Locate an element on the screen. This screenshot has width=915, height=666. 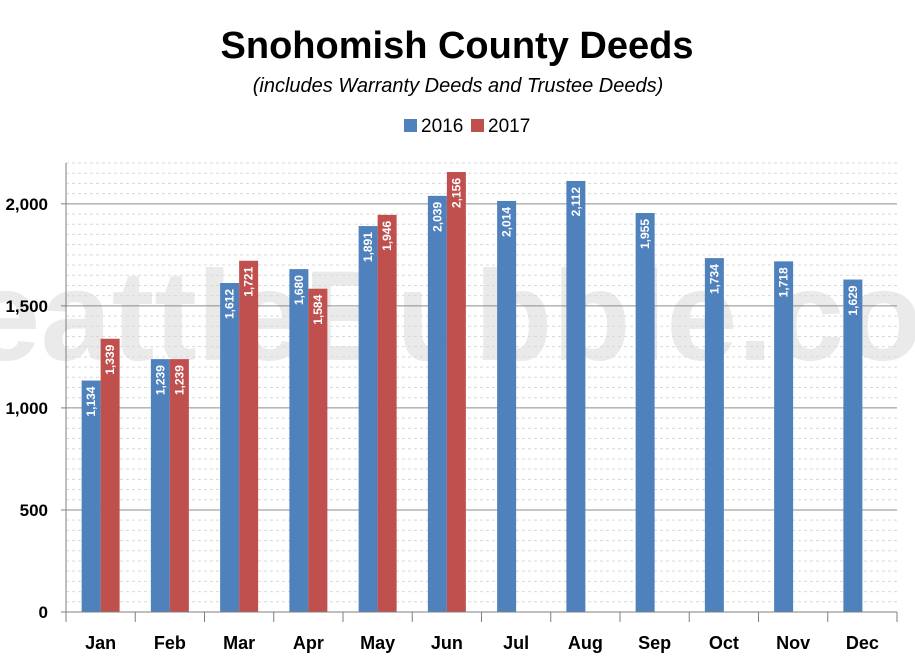
x-tick-label-nov: Nov is located at coordinates (793, 643).